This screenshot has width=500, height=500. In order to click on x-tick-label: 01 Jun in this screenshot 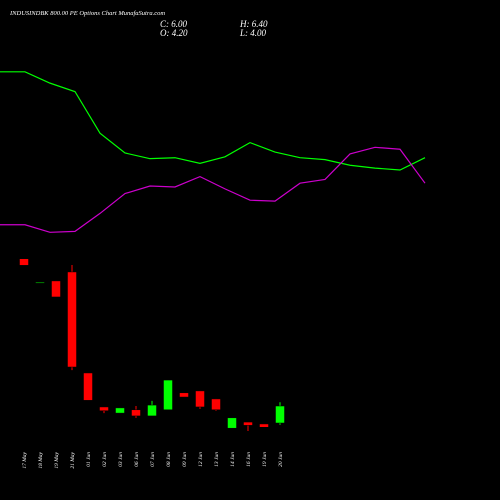, I will do `click(89, 459)`.